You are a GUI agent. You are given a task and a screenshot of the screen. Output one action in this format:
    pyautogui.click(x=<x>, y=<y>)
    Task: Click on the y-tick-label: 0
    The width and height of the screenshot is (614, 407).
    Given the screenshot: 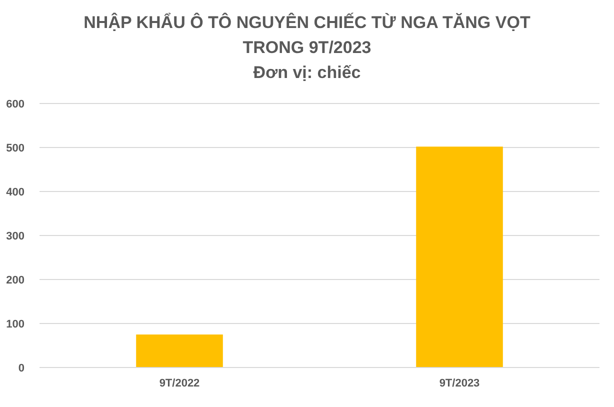 What is the action you would take?
    pyautogui.click(x=21, y=368)
    